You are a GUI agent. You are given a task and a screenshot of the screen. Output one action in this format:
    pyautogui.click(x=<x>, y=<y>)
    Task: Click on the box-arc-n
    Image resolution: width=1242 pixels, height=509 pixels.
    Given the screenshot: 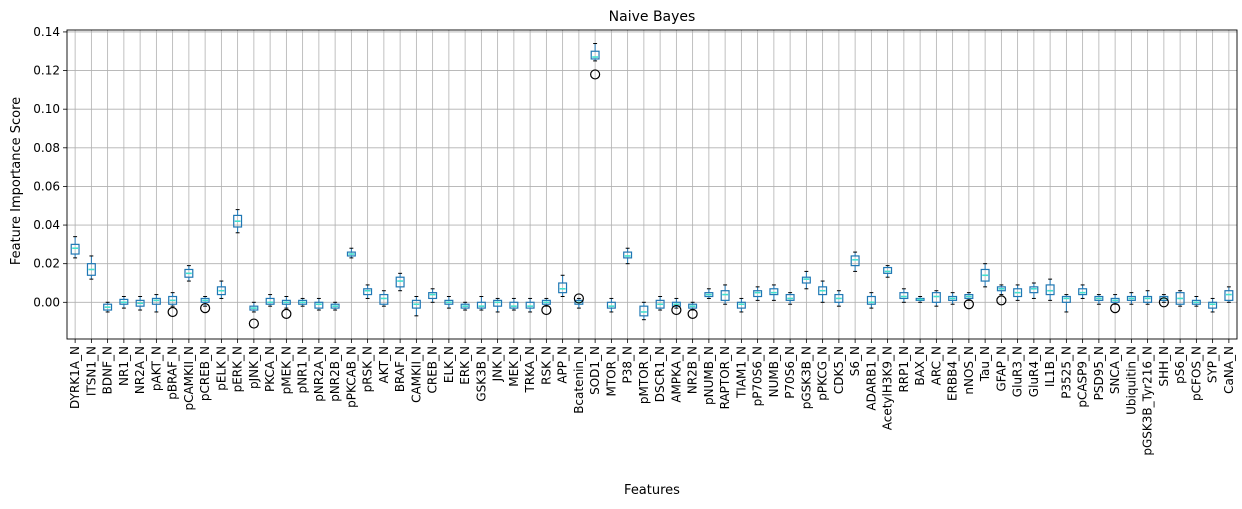 What is the action you would take?
    pyautogui.click(x=936, y=298)
    